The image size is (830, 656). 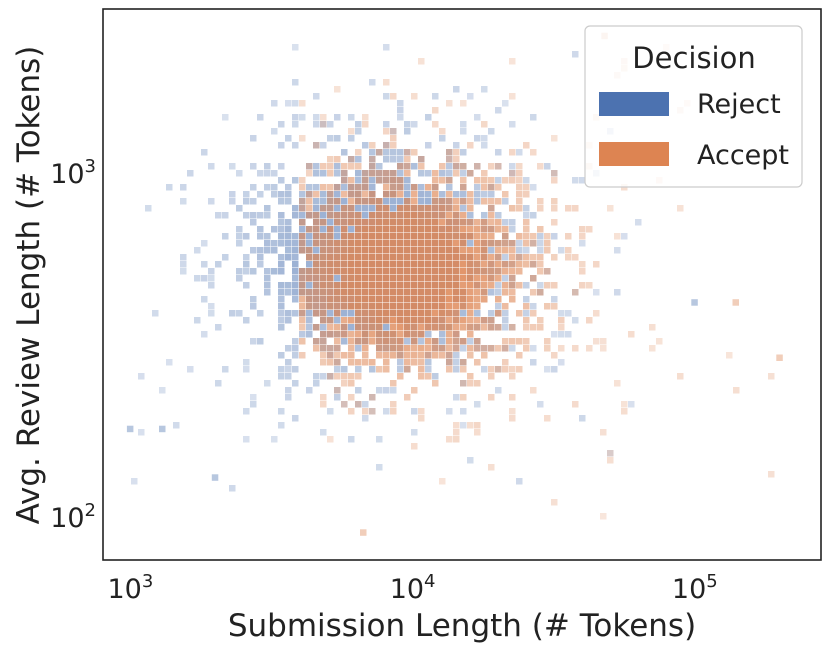 I want to click on y-tick-label: 103, so click(x=73, y=173).